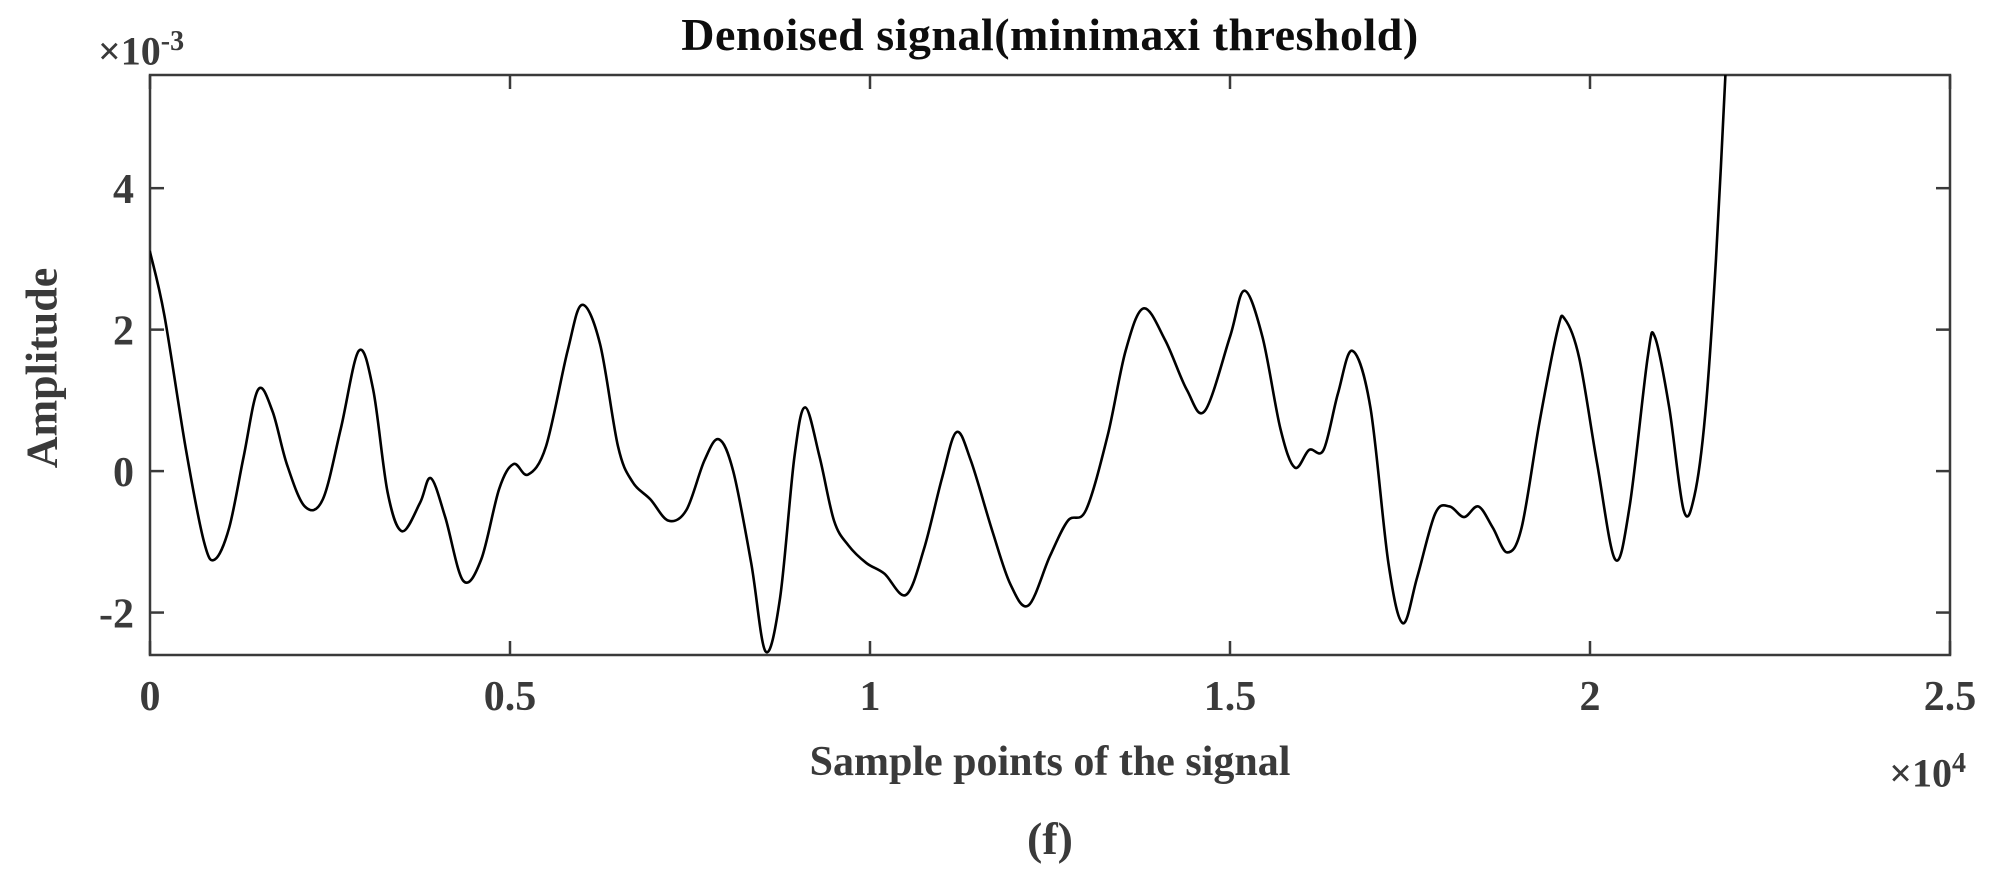 The image size is (2000, 881). What do you see at coordinates (116, 615) in the screenshot?
I see `y-tick-label: -2` at bounding box center [116, 615].